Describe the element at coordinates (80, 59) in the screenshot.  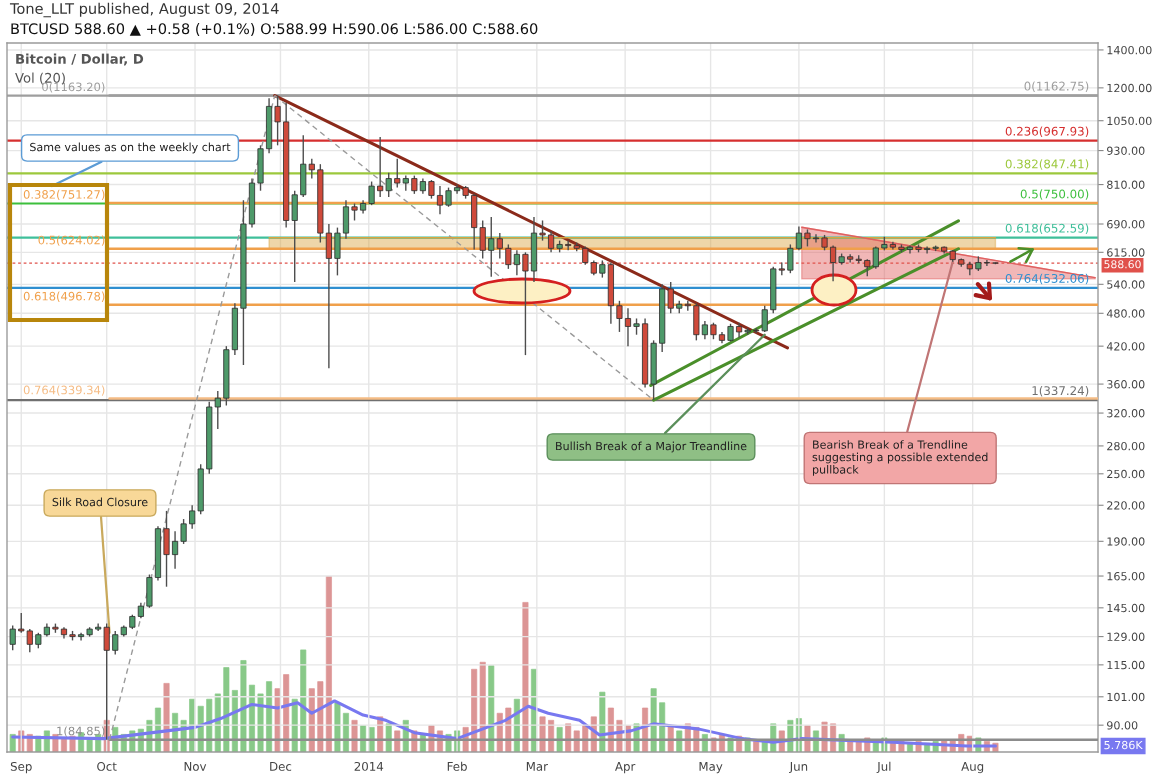
I see `text: Bitcoin / Dollar, D` at that location.